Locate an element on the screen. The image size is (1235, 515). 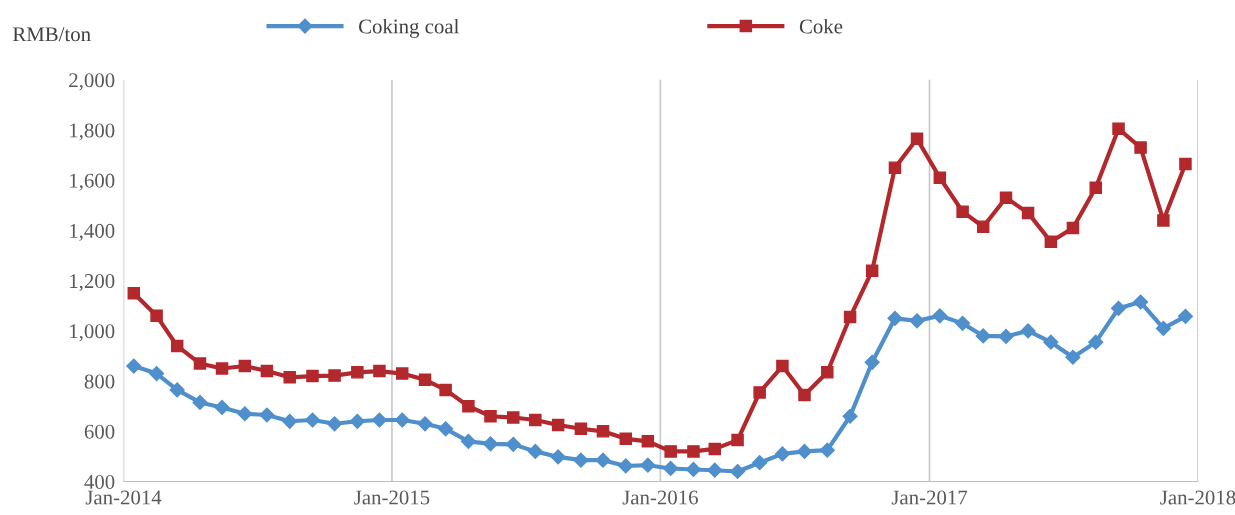
y-tick-label: 1,400 is located at coordinates (92, 232).